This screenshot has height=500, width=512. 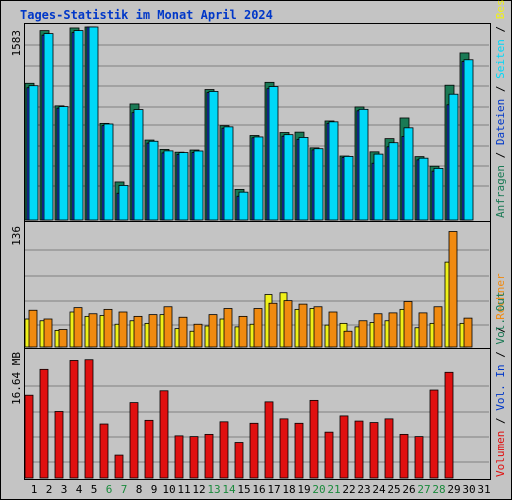 What do you see at coordinates (64, 489) in the screenshot?
I see `day-label: 3` at bounding box center [64, 489].